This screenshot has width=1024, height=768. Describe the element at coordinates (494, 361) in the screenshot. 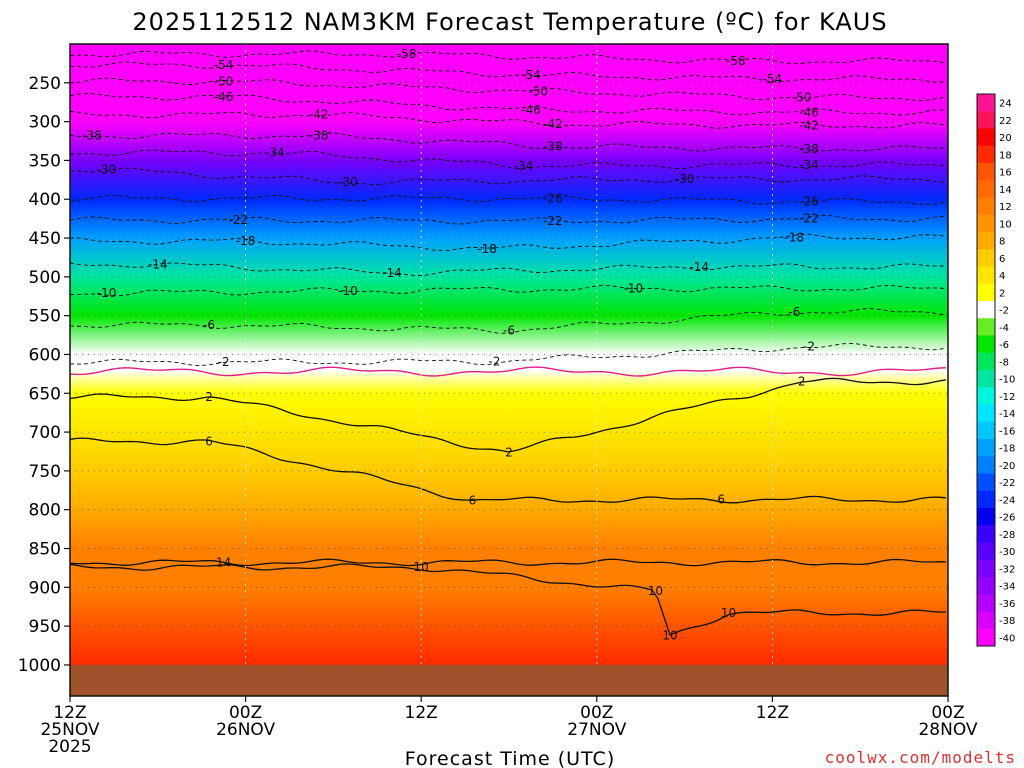

I see `contour-label: -2` at that location.